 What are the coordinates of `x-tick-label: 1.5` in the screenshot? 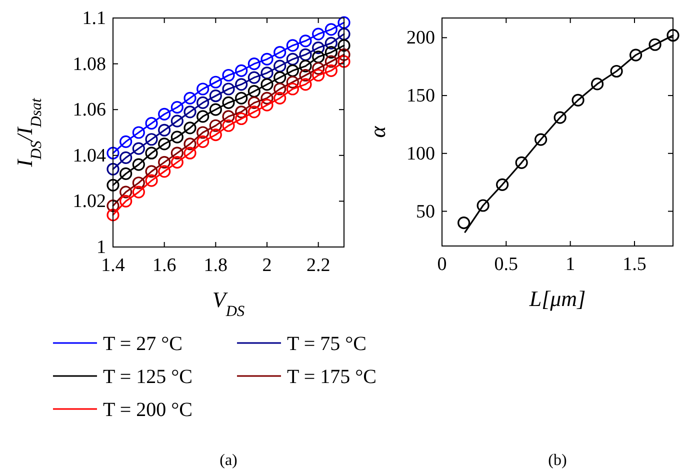 It's located at (634, 264).